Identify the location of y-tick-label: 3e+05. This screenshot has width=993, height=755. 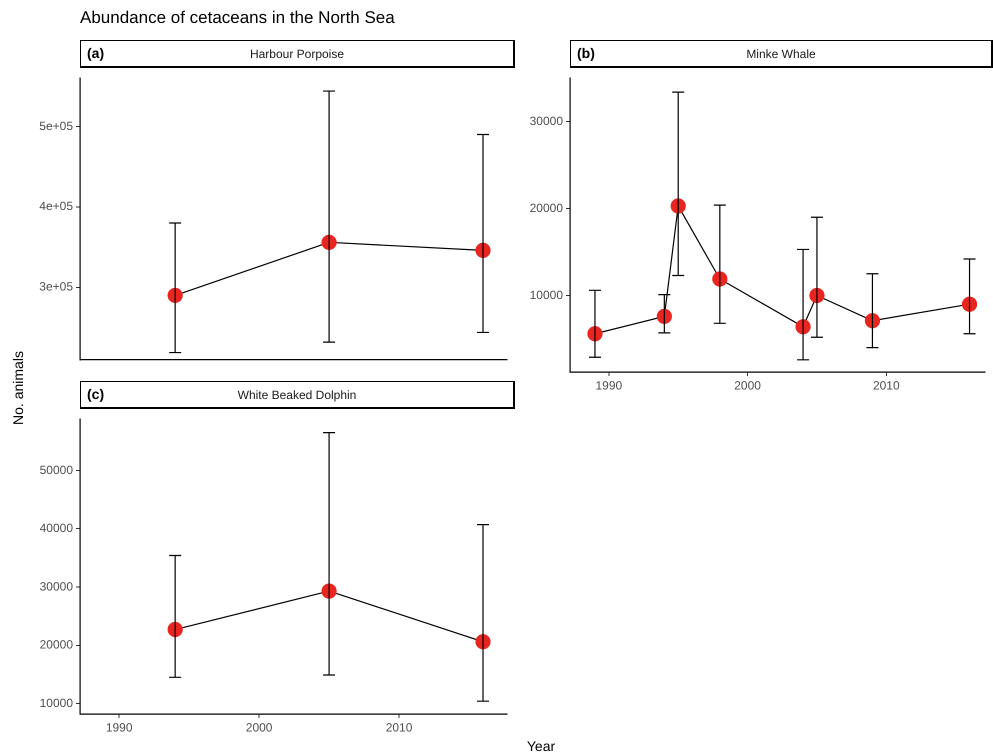
(56, 287).